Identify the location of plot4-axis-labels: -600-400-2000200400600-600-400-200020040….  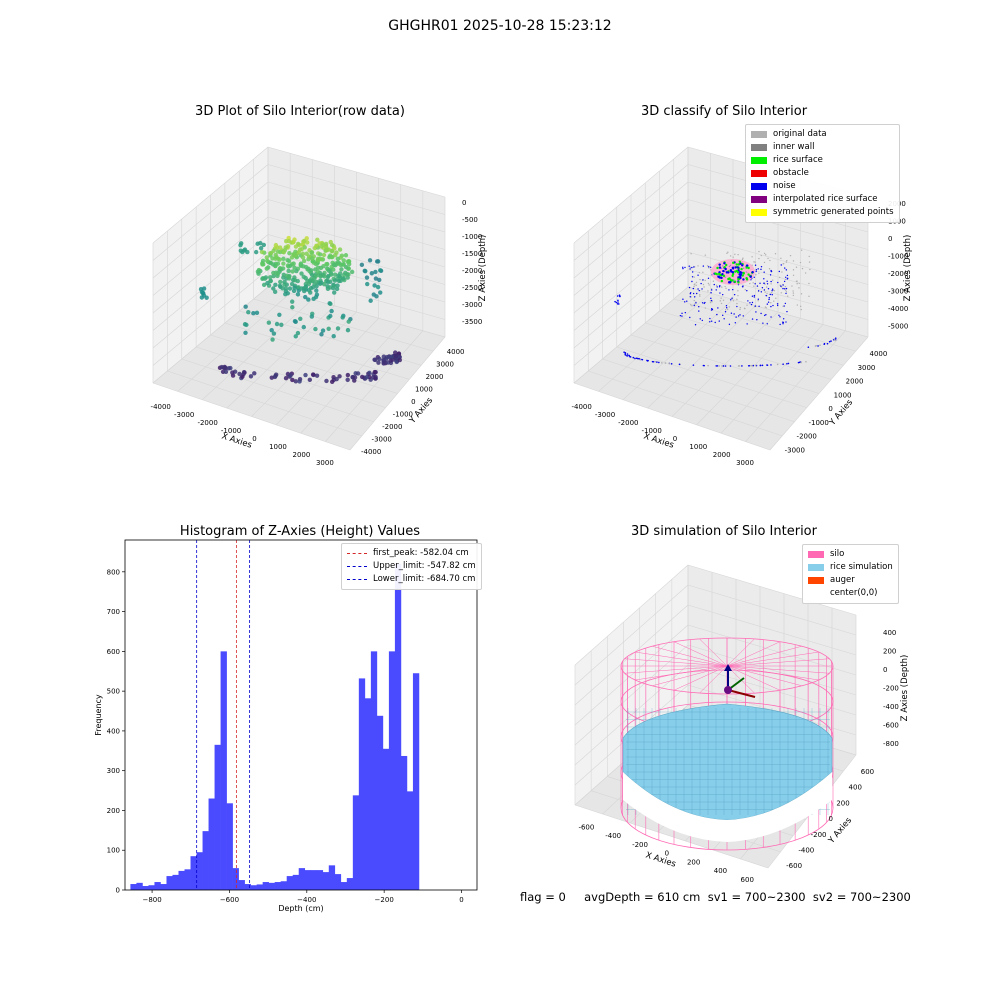
(744, 756).